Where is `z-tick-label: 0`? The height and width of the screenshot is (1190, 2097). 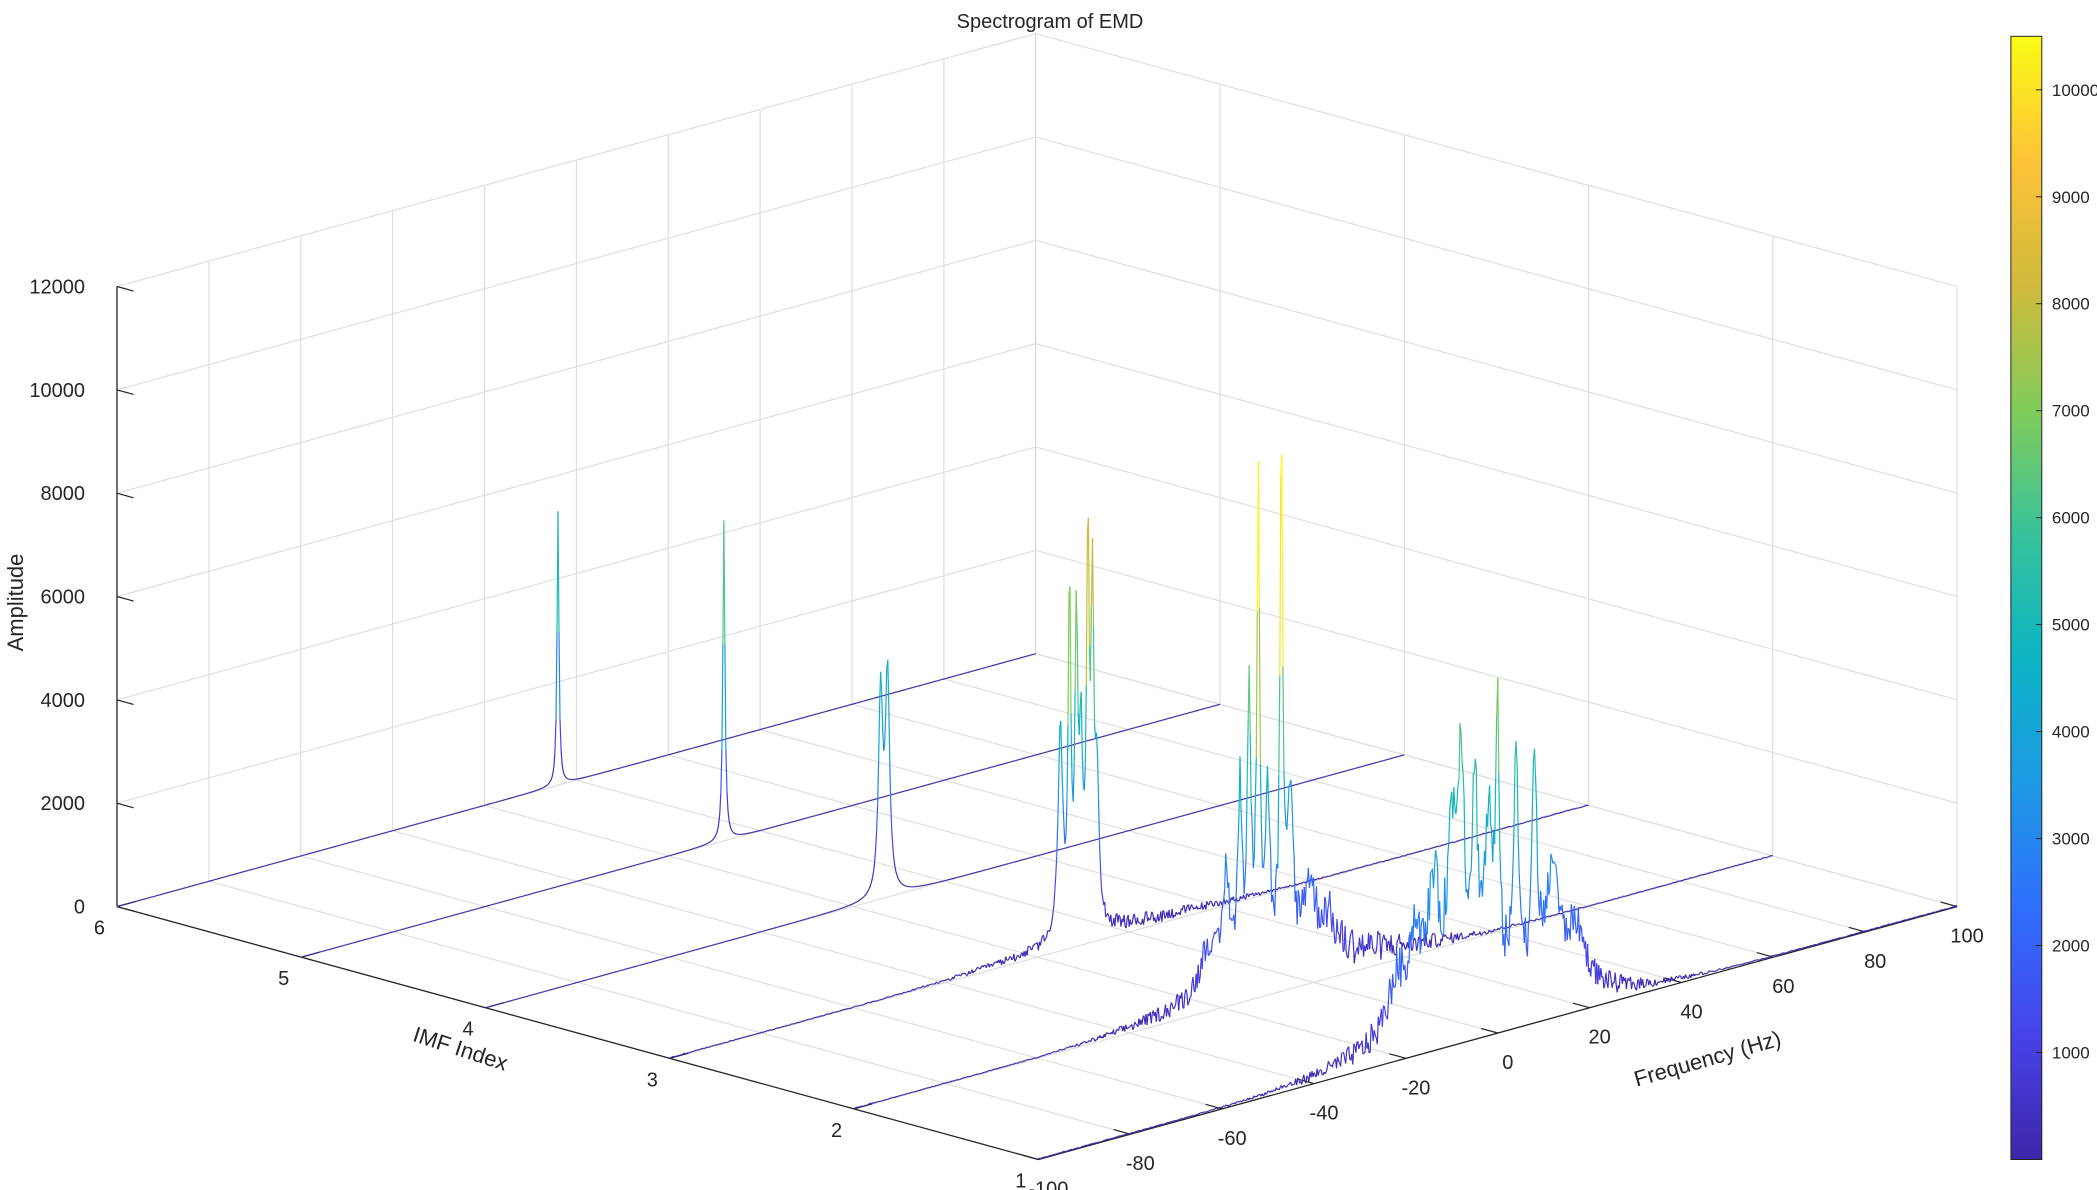
z-tick-label: 0 is located at coordinates (79, 908).